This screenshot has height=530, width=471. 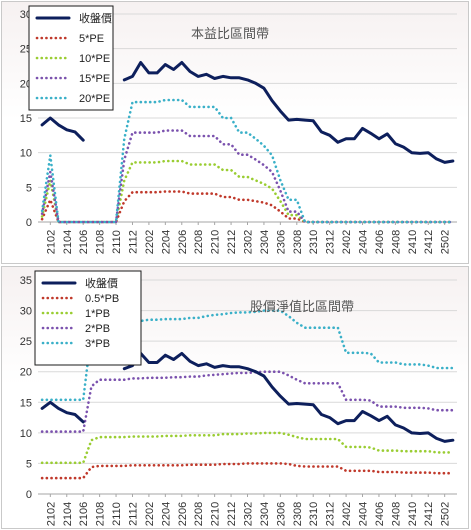 I want to click on series-line-0-5xpb, so click(x=247, y=471).